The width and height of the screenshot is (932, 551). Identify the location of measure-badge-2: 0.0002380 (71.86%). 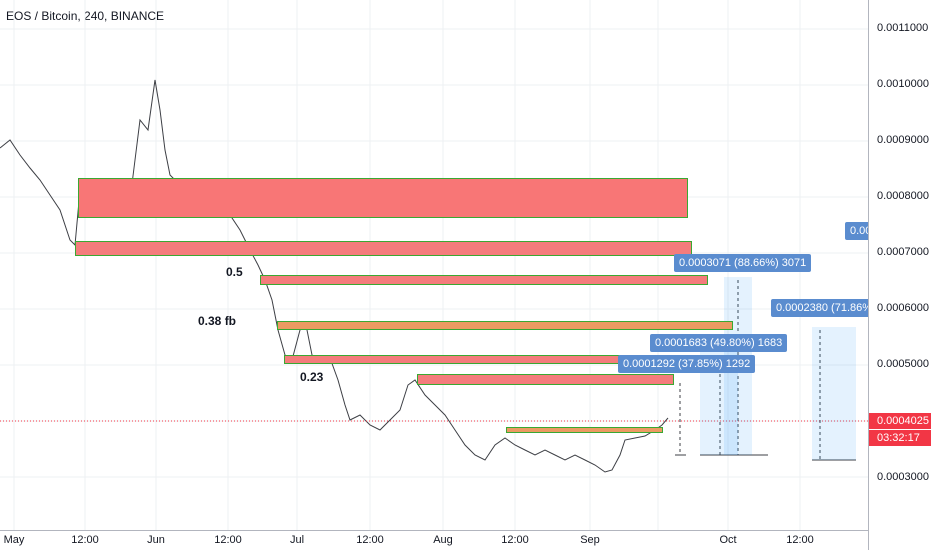
(819, 308).